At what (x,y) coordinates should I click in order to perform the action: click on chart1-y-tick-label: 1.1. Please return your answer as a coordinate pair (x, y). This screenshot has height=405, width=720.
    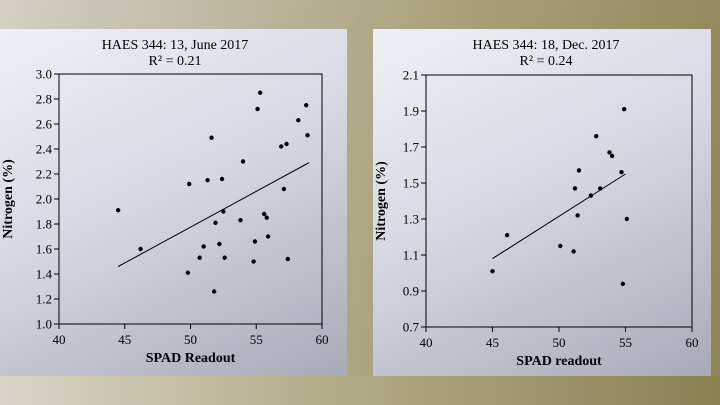
    Looking at the image, I should click on (411, 255).